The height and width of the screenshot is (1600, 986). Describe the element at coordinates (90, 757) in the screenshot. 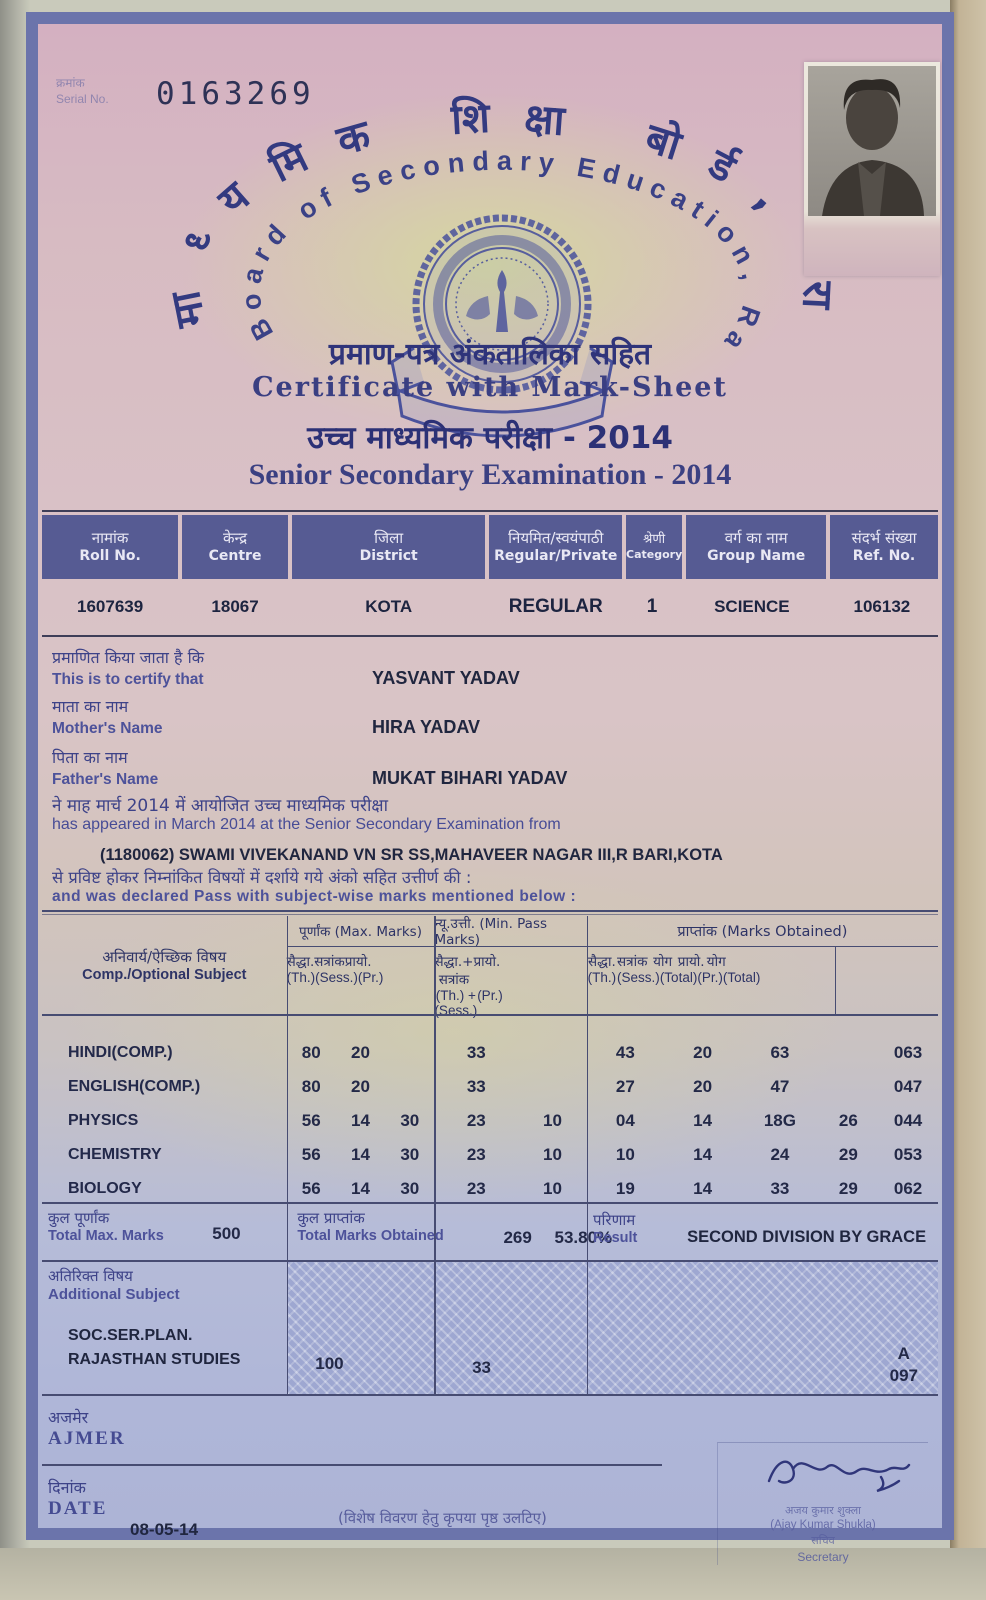

I see `father-label-hi: पिता का नाम` at that location.